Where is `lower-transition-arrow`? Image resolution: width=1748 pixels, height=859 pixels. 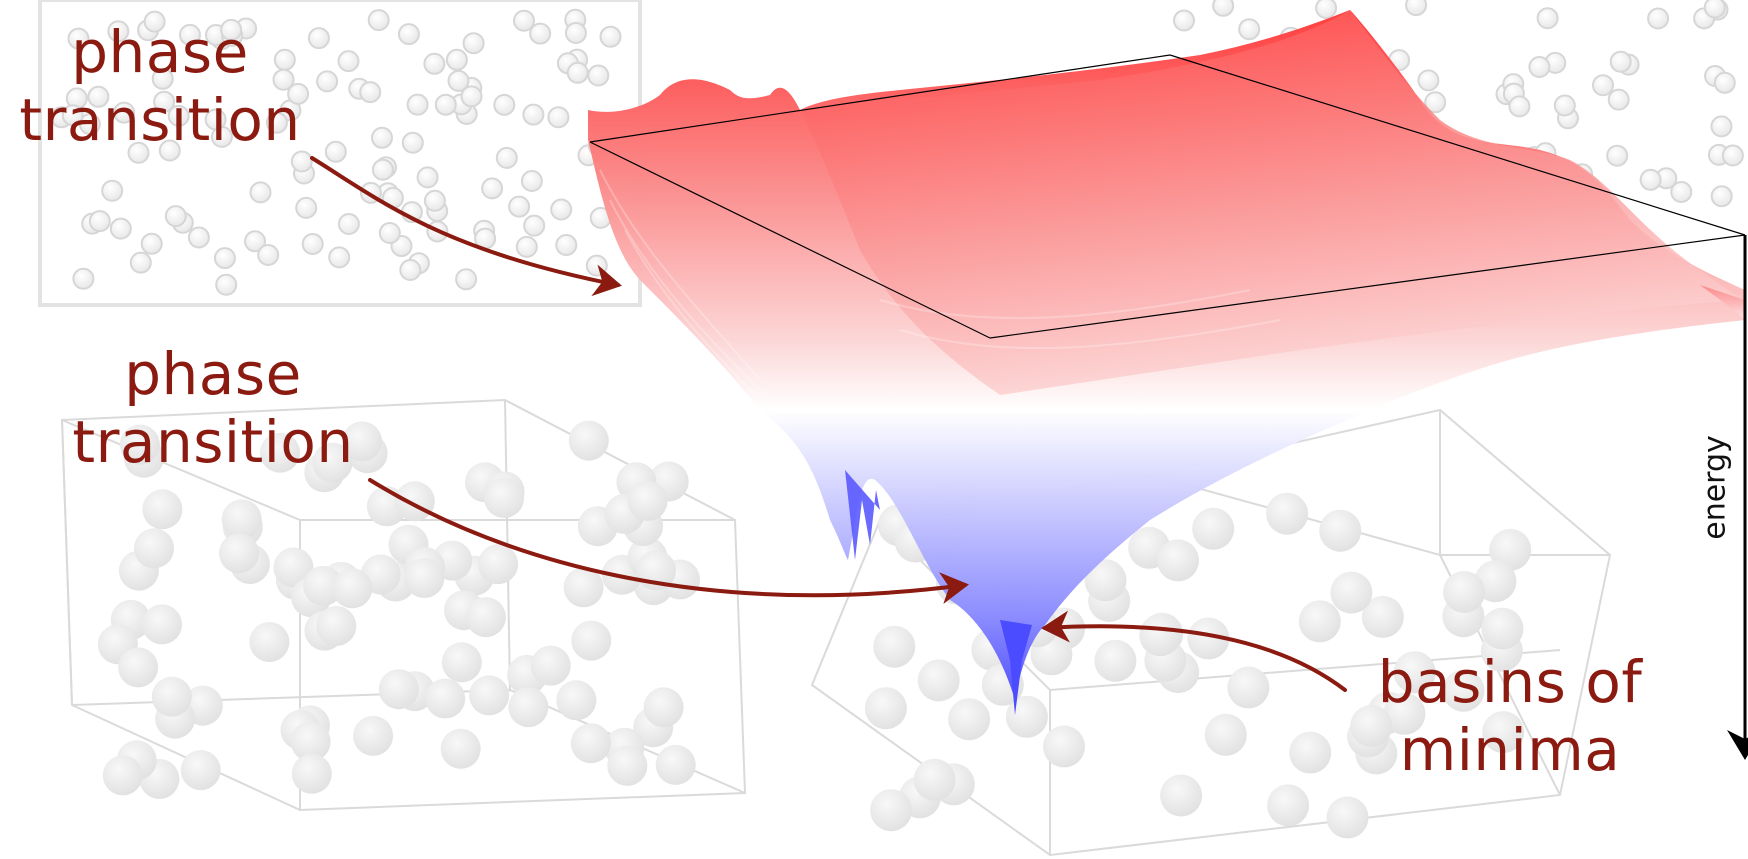
lower-transition-arrow is located at coordinates (668, 541).